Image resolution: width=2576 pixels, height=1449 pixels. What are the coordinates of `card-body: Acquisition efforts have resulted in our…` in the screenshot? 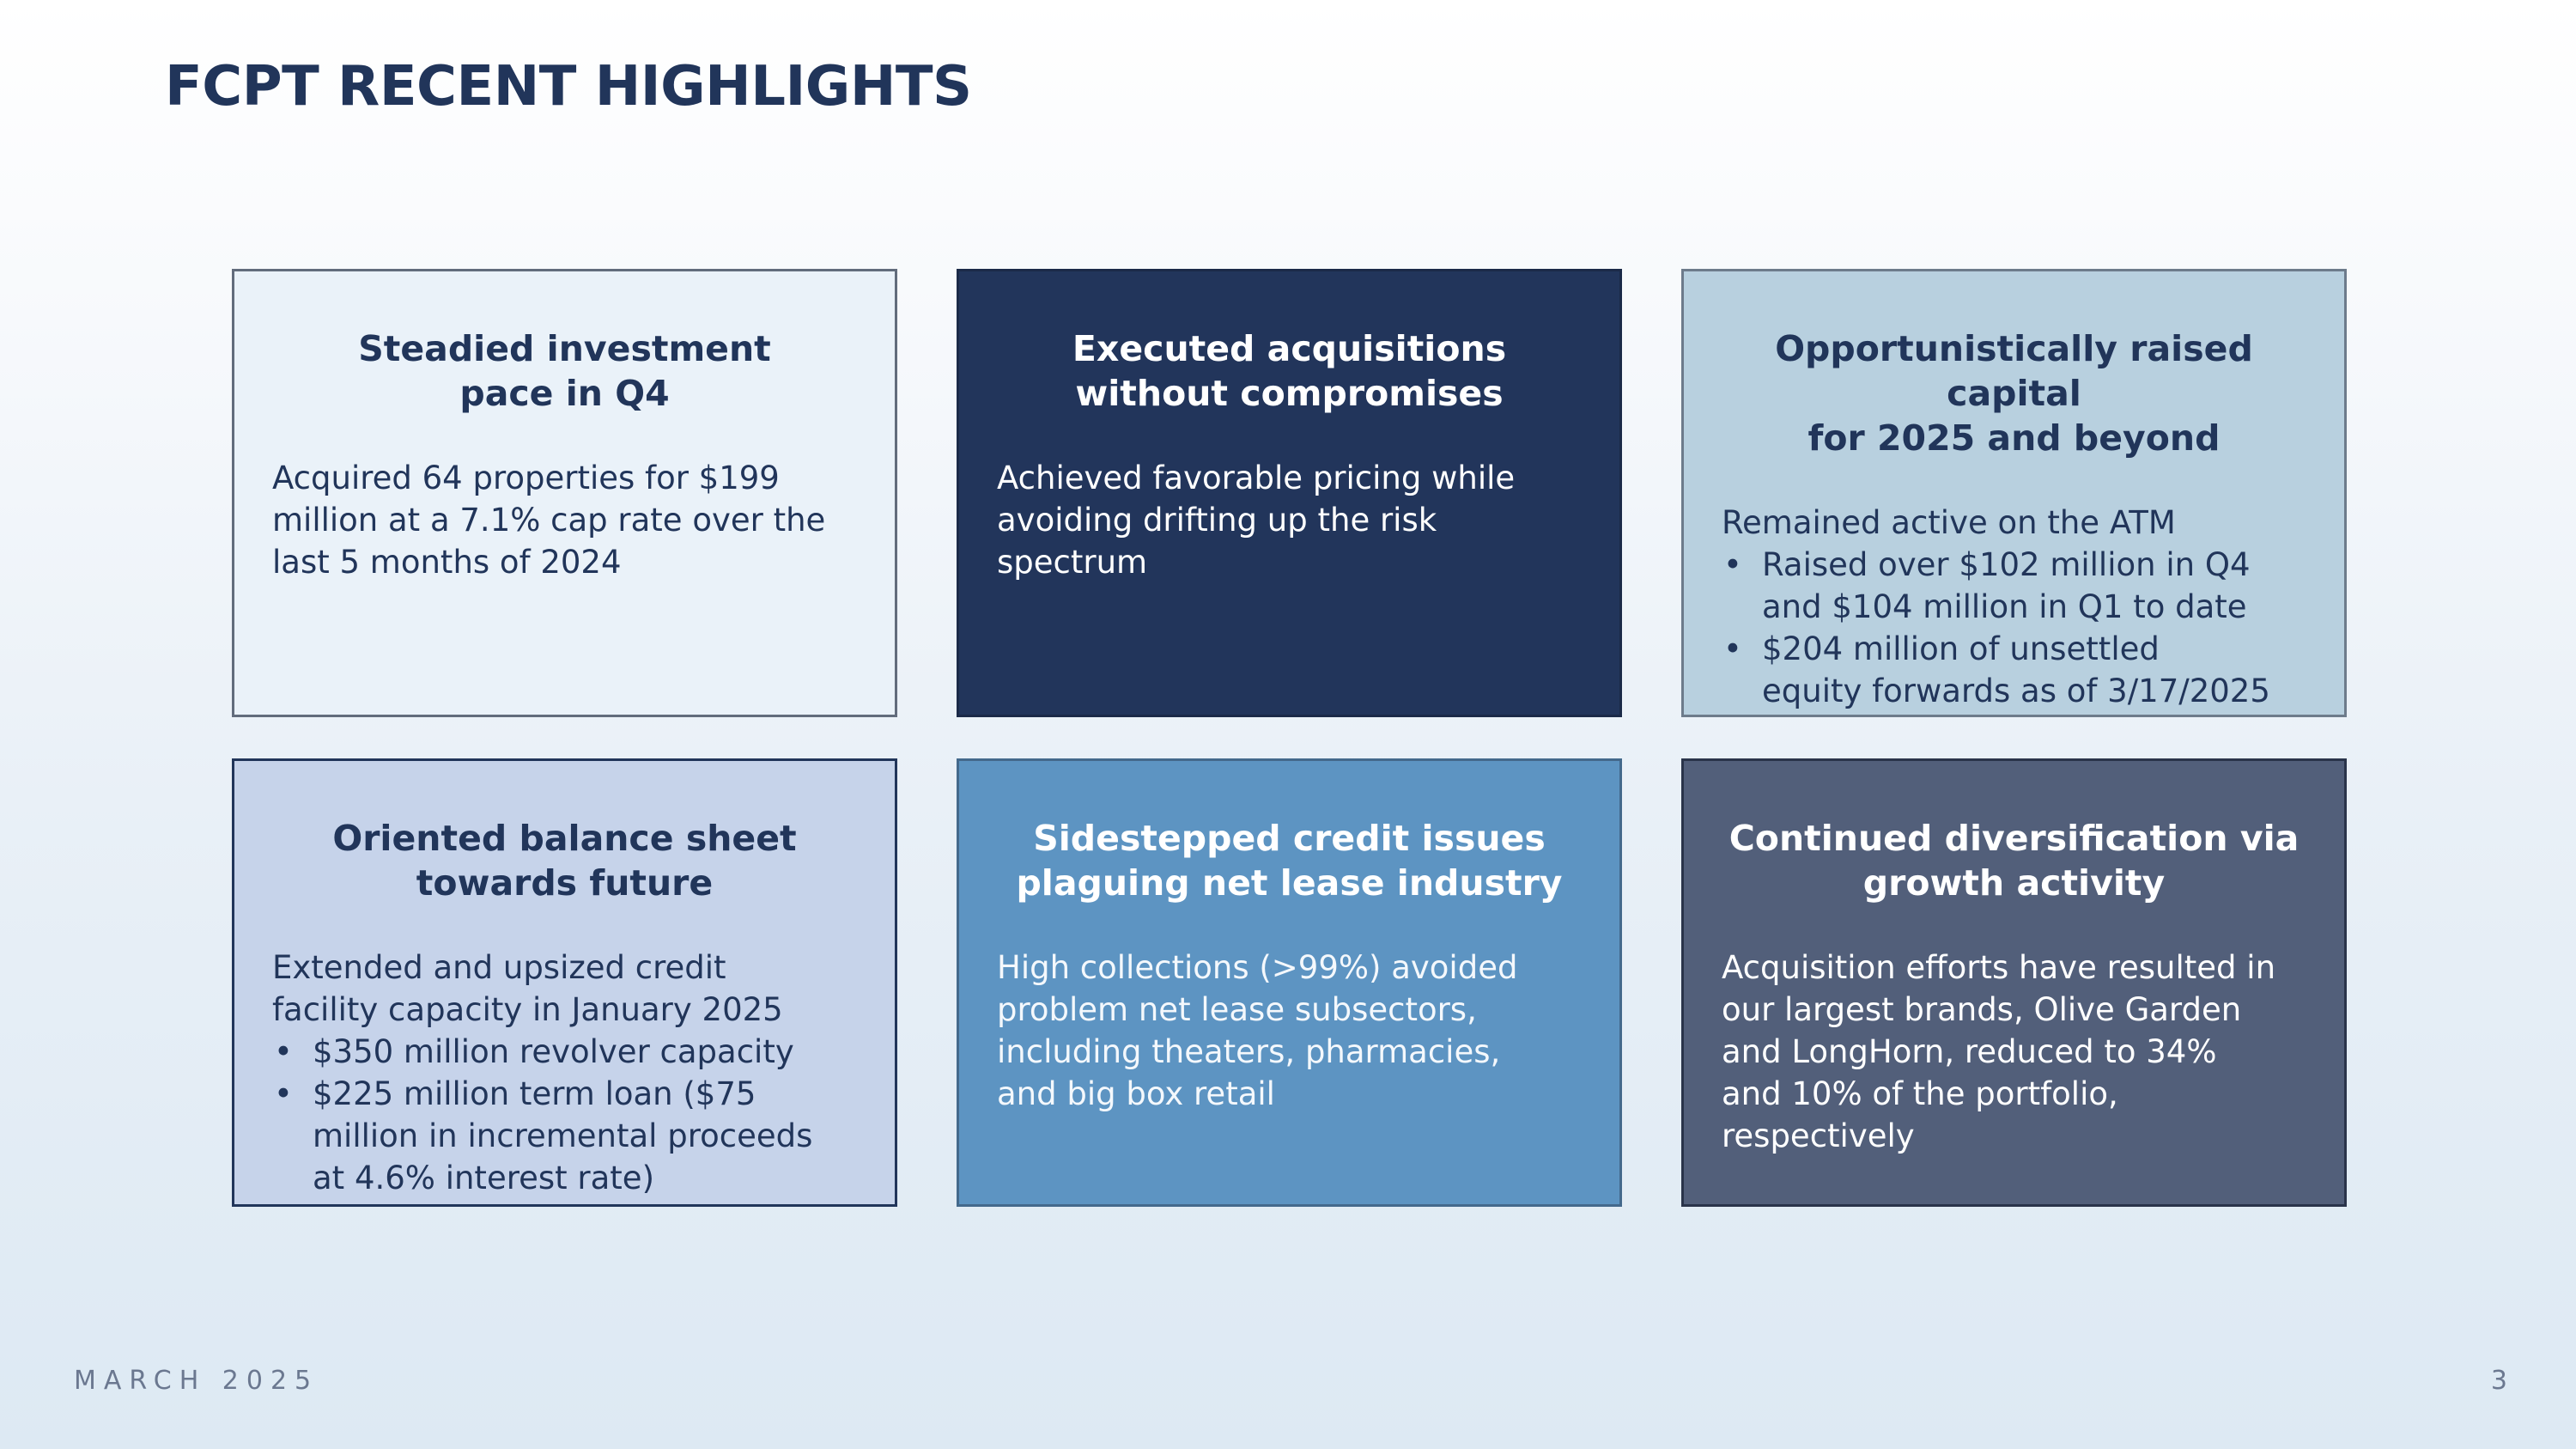 It's located at (1999, 1051).